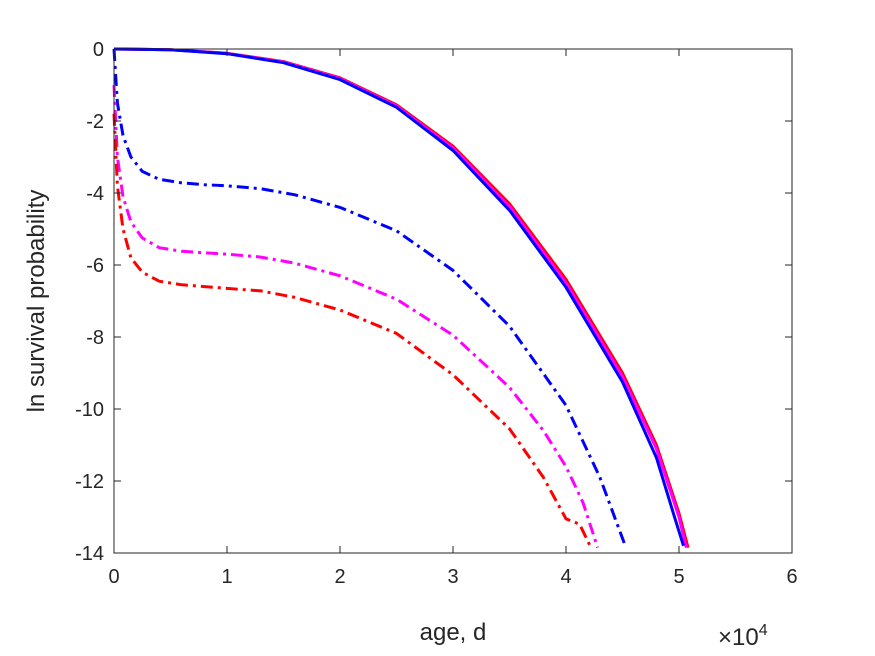 This screenshot has width=875, height=656. What do you see at coordinates (89, 482) in the screenshot?
I see `y-tick-label: -12` at bounding box center [89, 482].